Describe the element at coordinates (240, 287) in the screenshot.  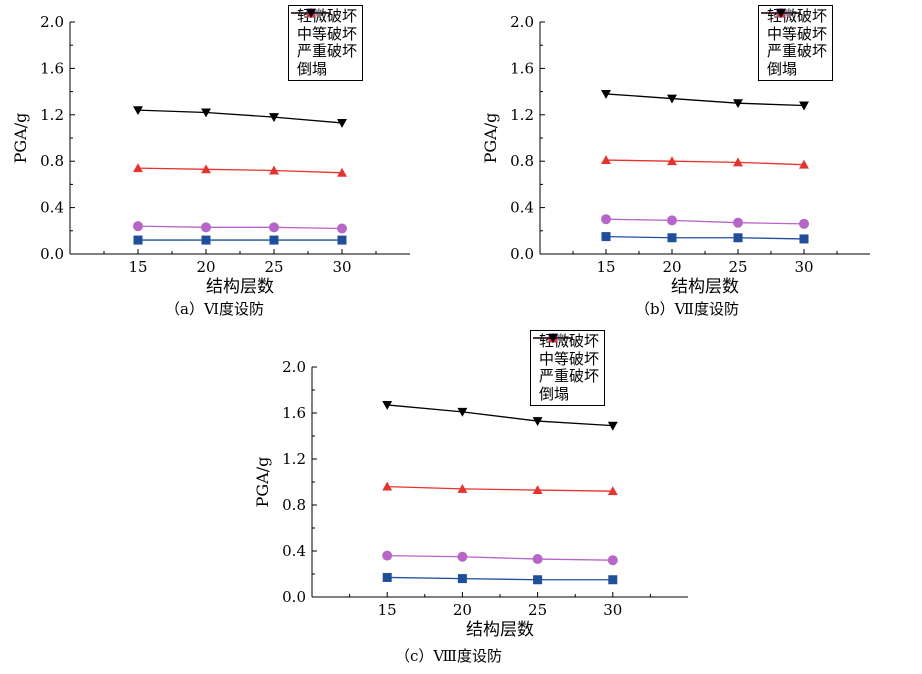
I see `x-axis-label: 结构层数` at that location.